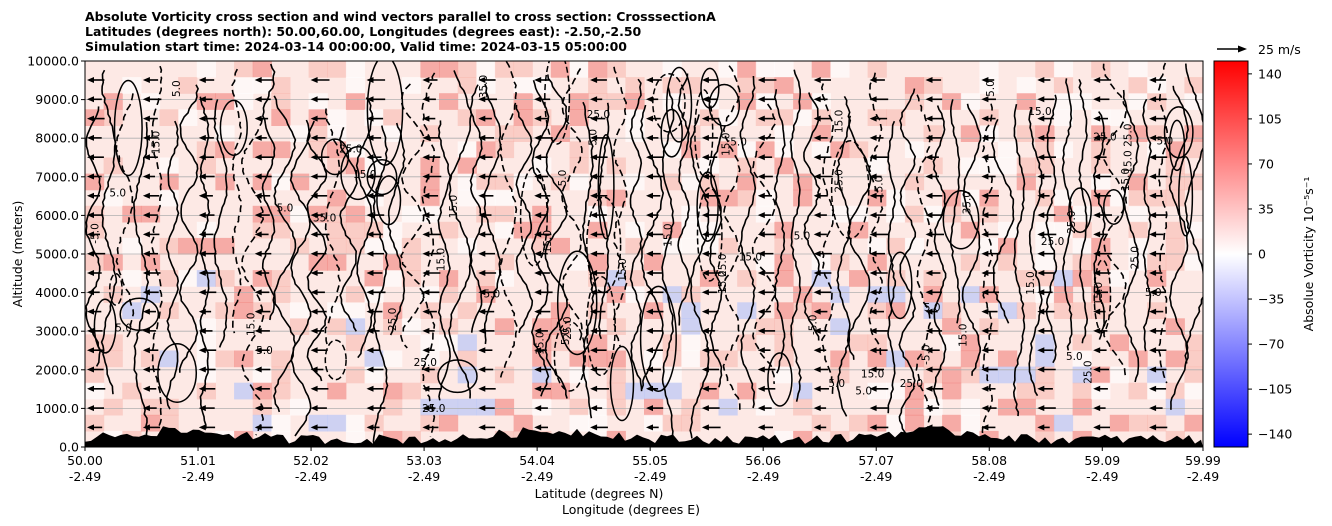 The height and width of the screenshot is (526, 1332). I want to click on y-tick-label: 6000.0, so click(57, 215).